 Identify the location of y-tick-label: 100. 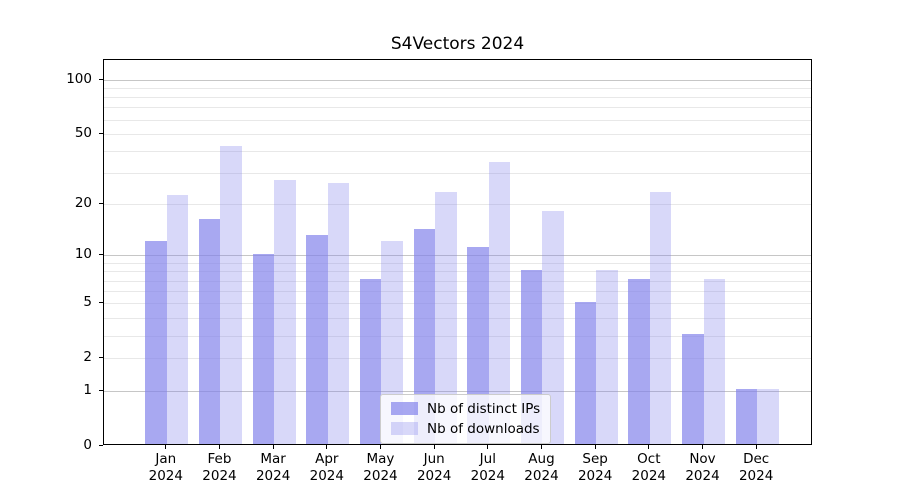
(79, 78).